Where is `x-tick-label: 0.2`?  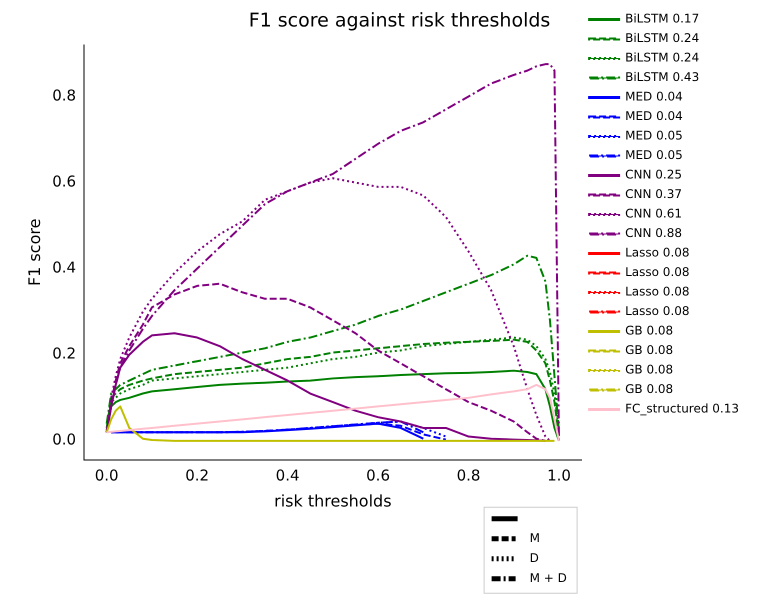
x-tick-label: 0.2 is located at coordinates (197, 475).